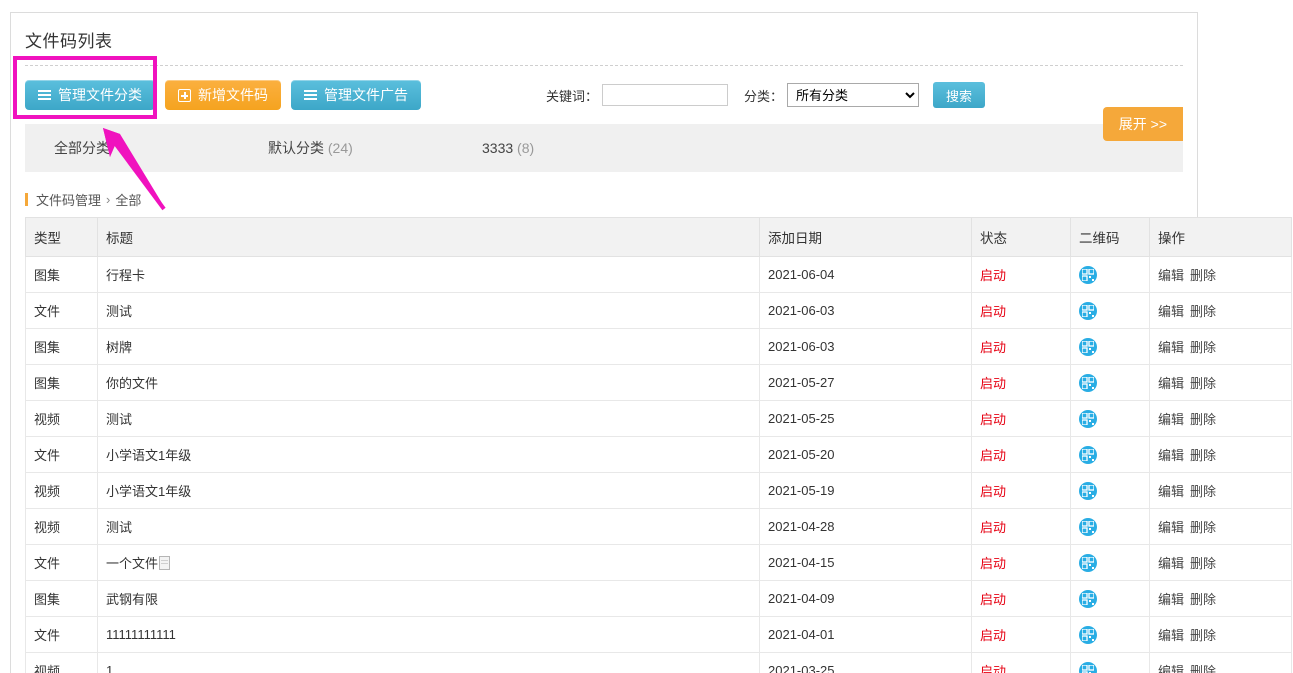 Image resolution: width=1293 pixels, height=673 pixels. I want to click on cell-title: 行程卡, so click(428, 274).